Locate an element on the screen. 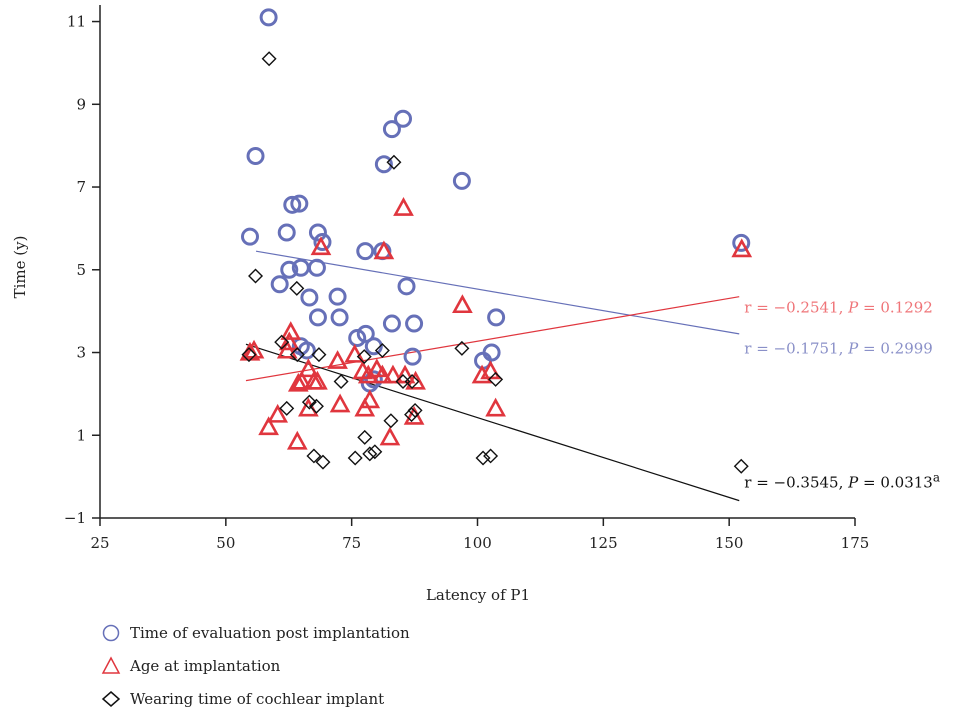 Image resolution: width=974 pixels, height=718 pixels. legend-item-evaluation-time: Time of evaluation post implantation is located at coordinates (255, 633).